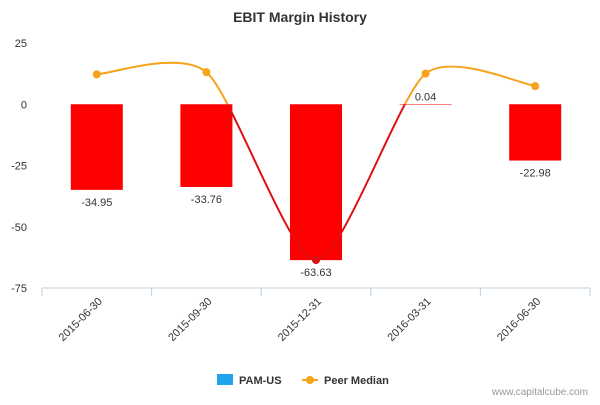  What do you see at coordinates (260, 381) in the screenshot?
I see `legend-label-pam-us: PAM-US` at bounding box center [260, 381].